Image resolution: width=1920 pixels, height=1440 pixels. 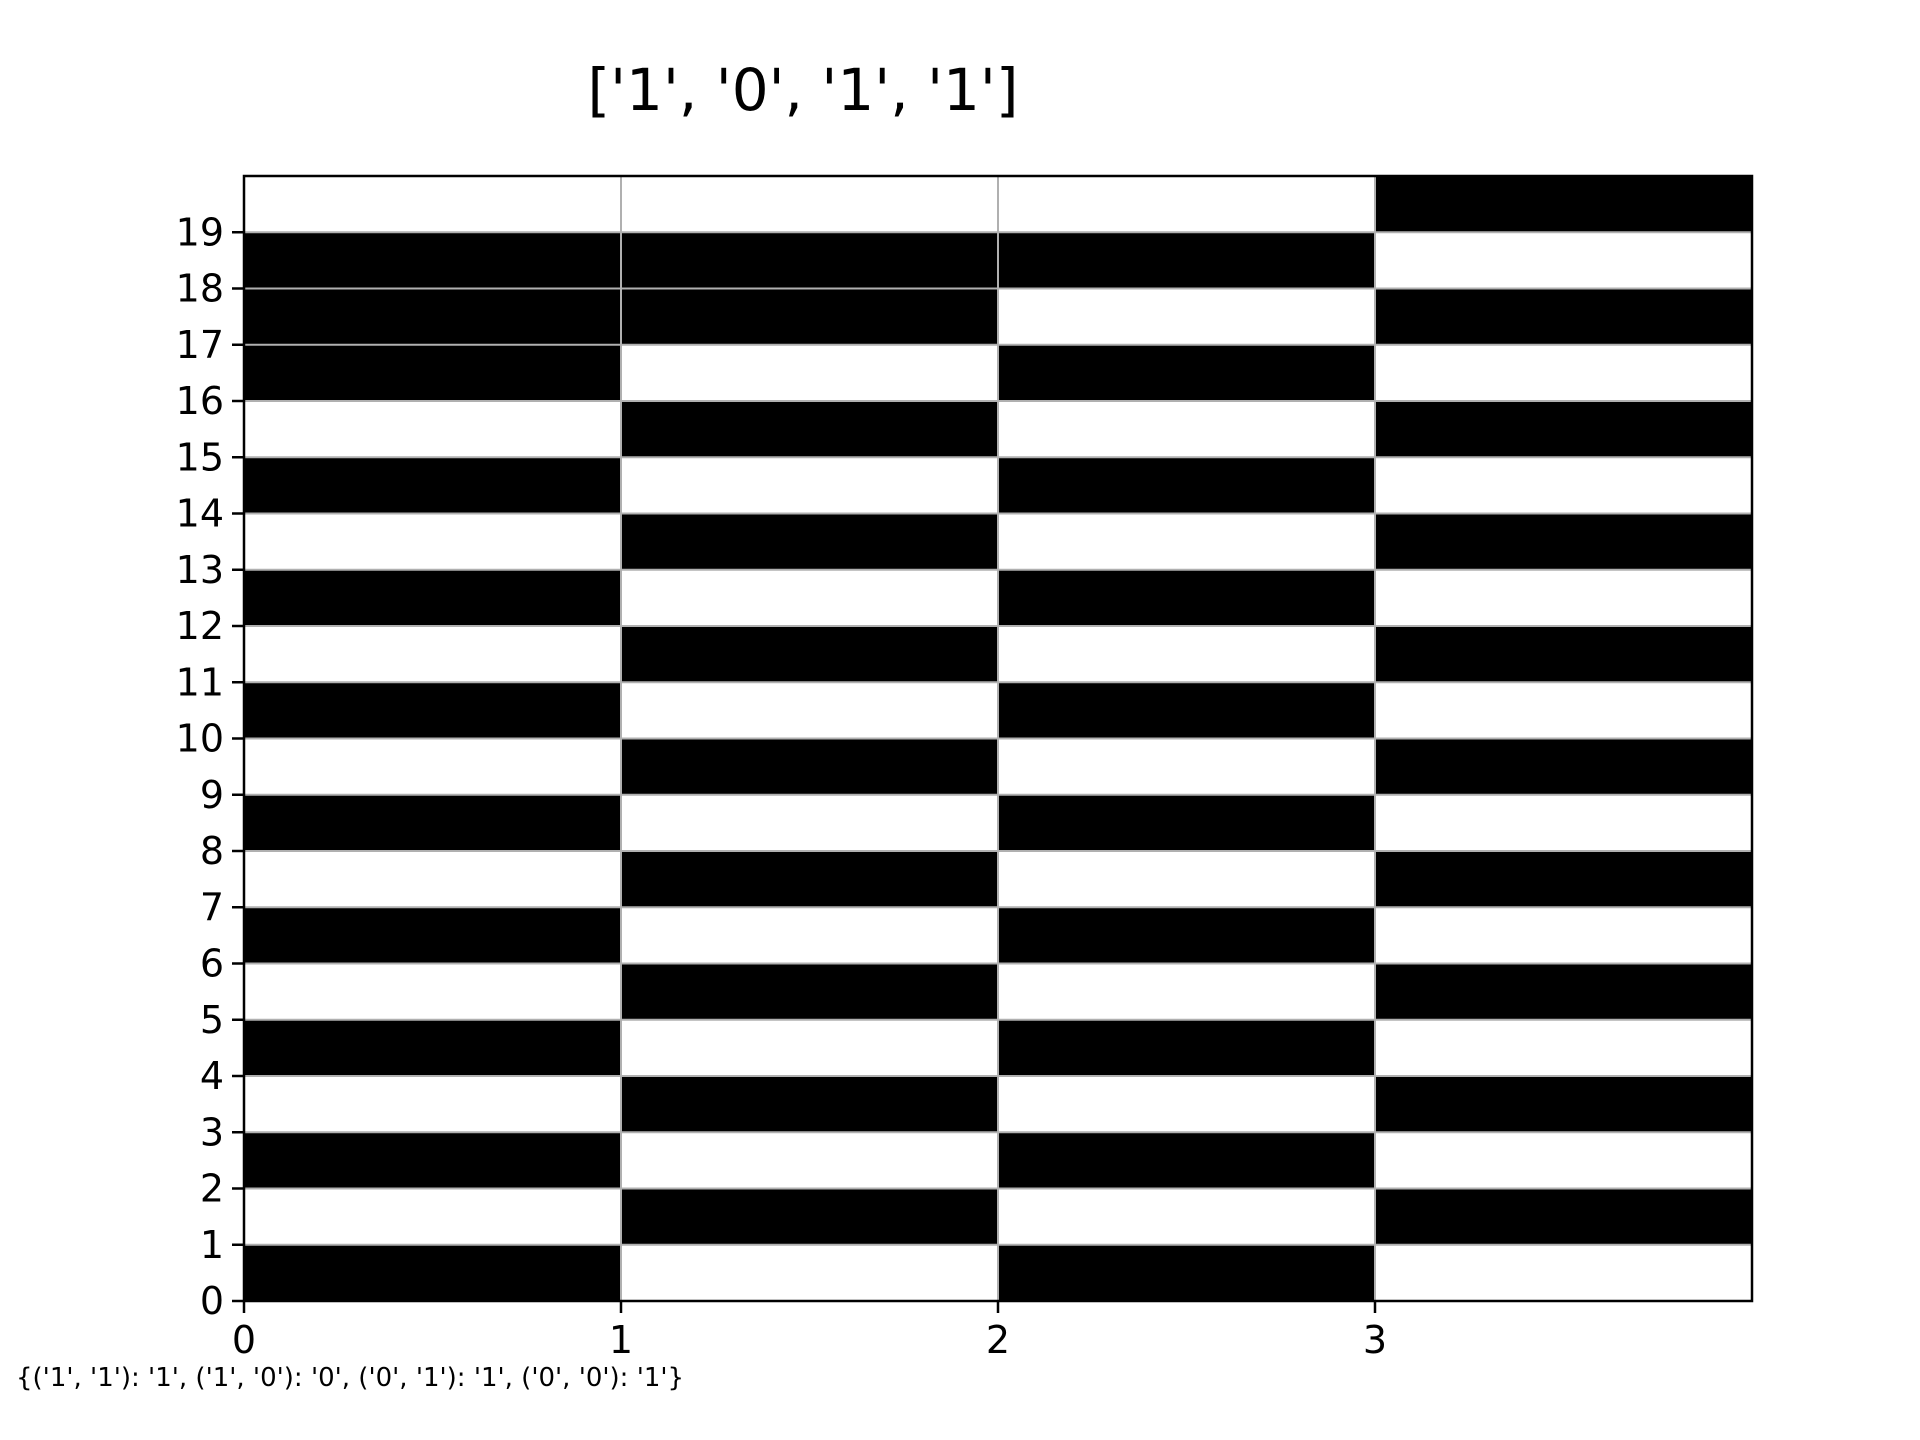 I want to click on y-tick-label-7: 7, so click(x=212, y=907).